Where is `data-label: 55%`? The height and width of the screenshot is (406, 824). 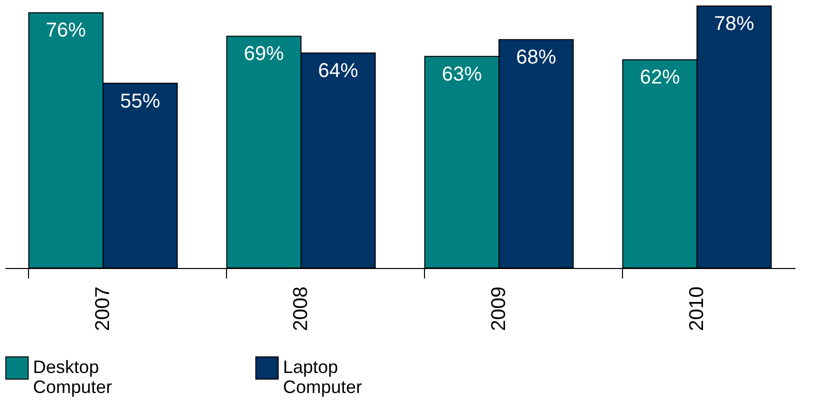 data-label: 55% is located at coordinates (140, 101).